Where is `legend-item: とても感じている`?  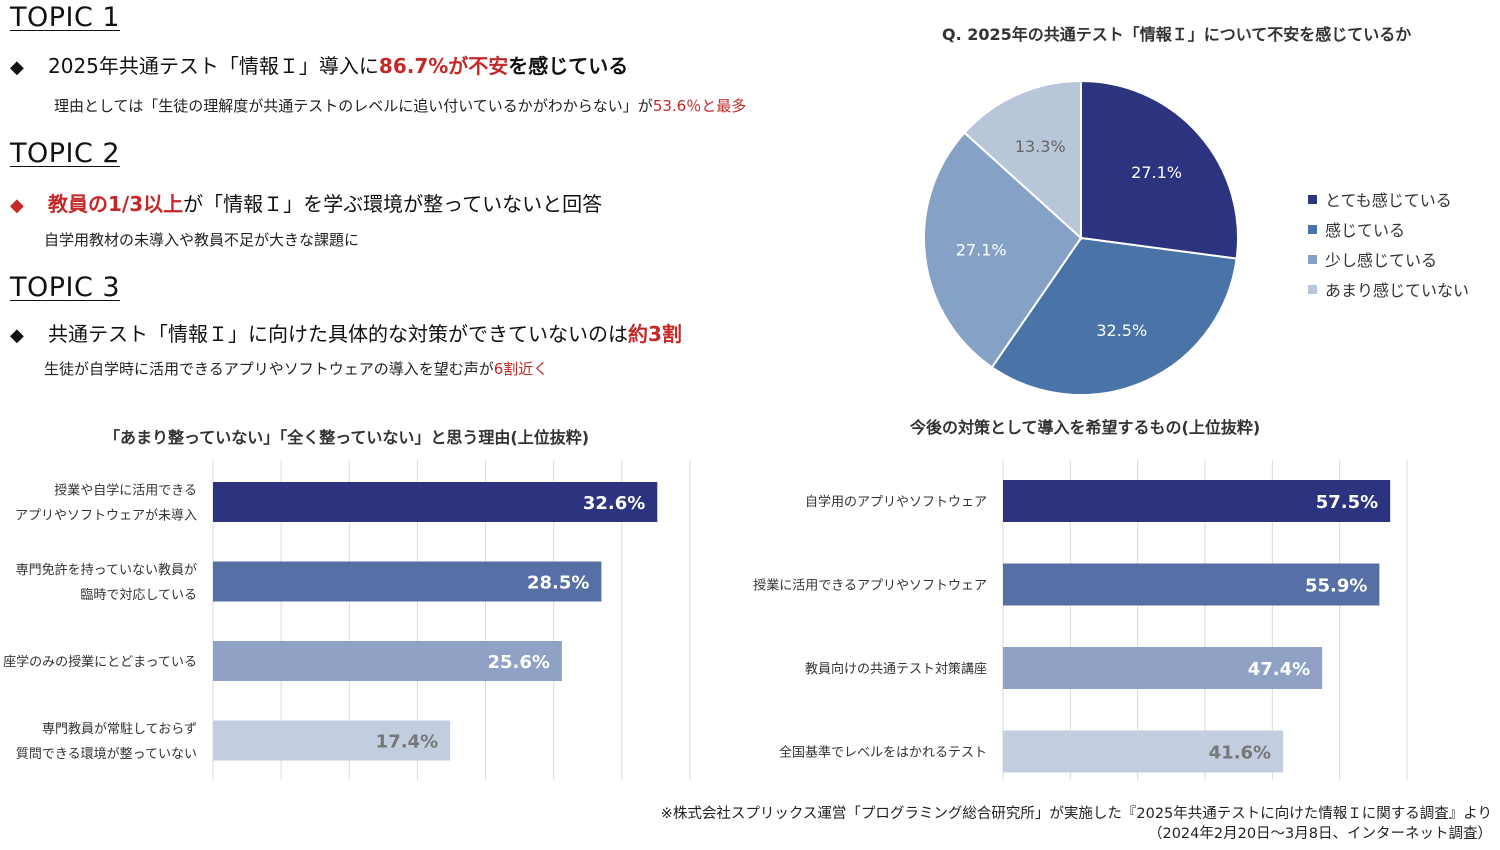 legend-item: とても感じている is located at coordinates (1388, 199).